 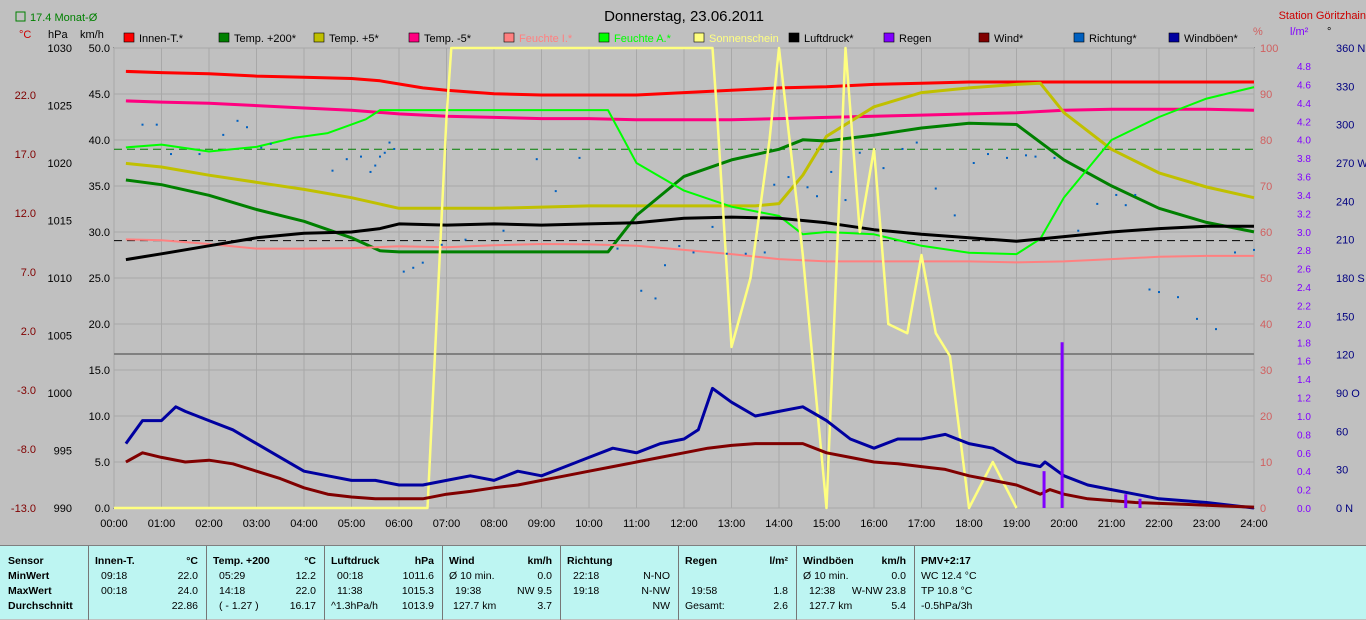 What do you see at coordinates (1304, 85) in the screenshot?
I see `tick-label-rain: 4.6` at bounding box center [1304, 85].